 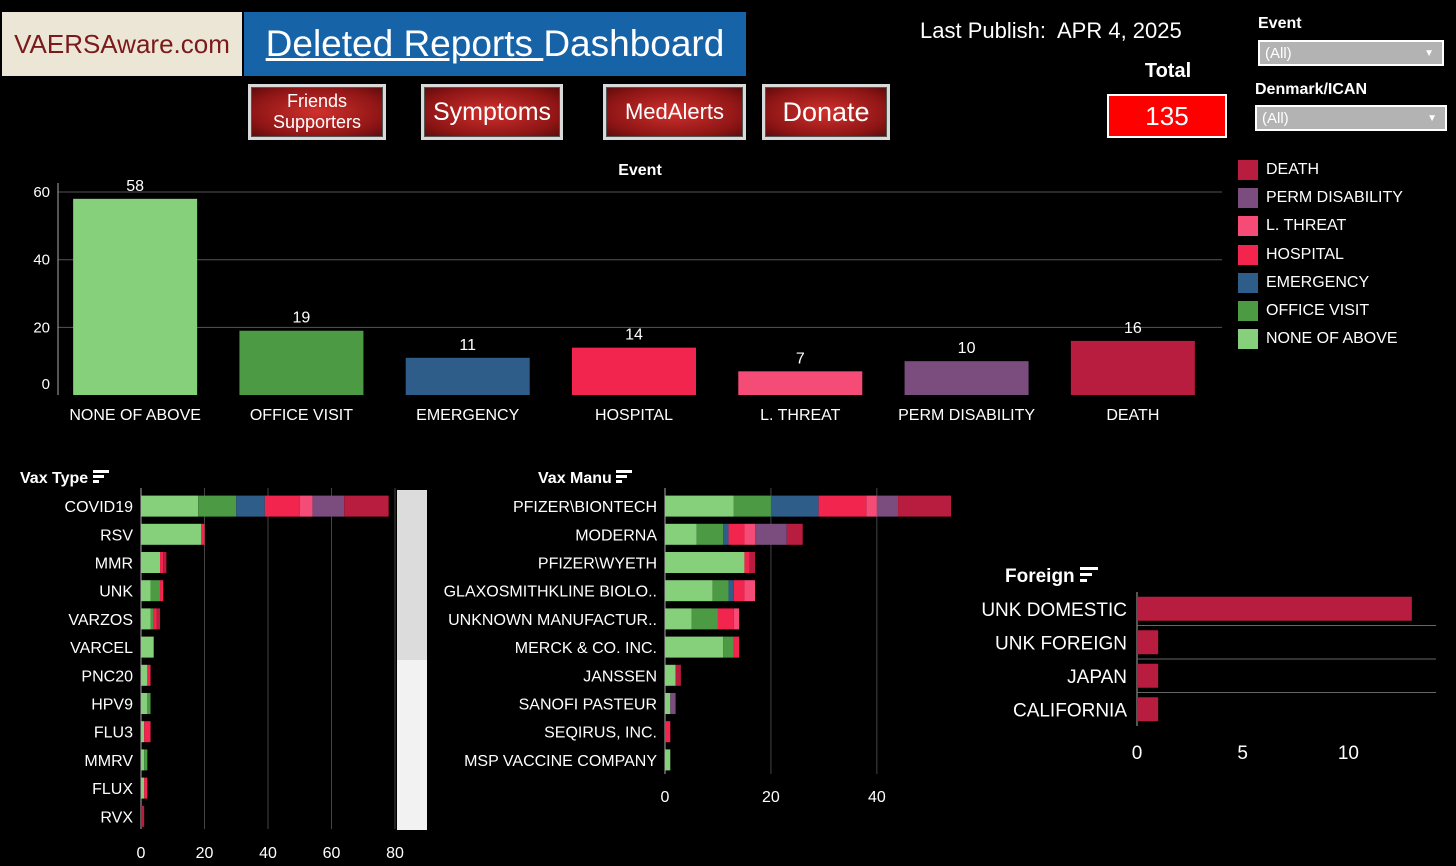 What do you see at coordinates (467, 345) in the screenshot?
I see `data-label: 11` at bounding box center [467, 345].